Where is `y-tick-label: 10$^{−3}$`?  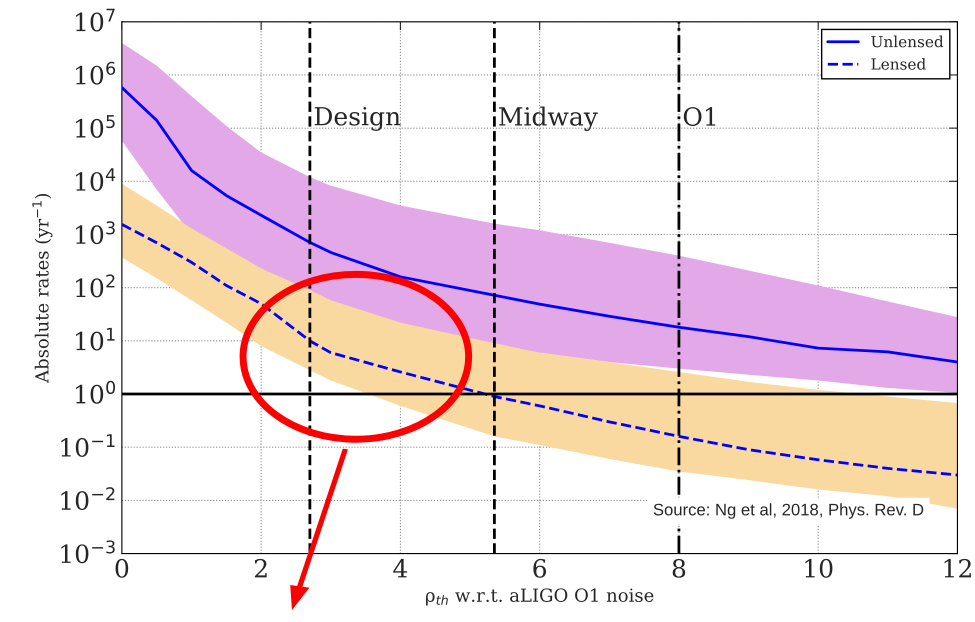 y-tick-label: 10$^{−3}$ is located at coordinates (88, 552).